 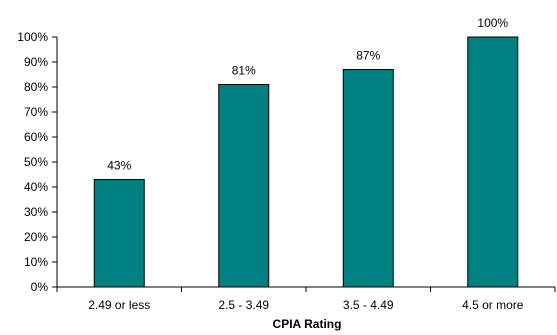 I want to click on y-tick-label: 20%, so click(x=36, y=237).